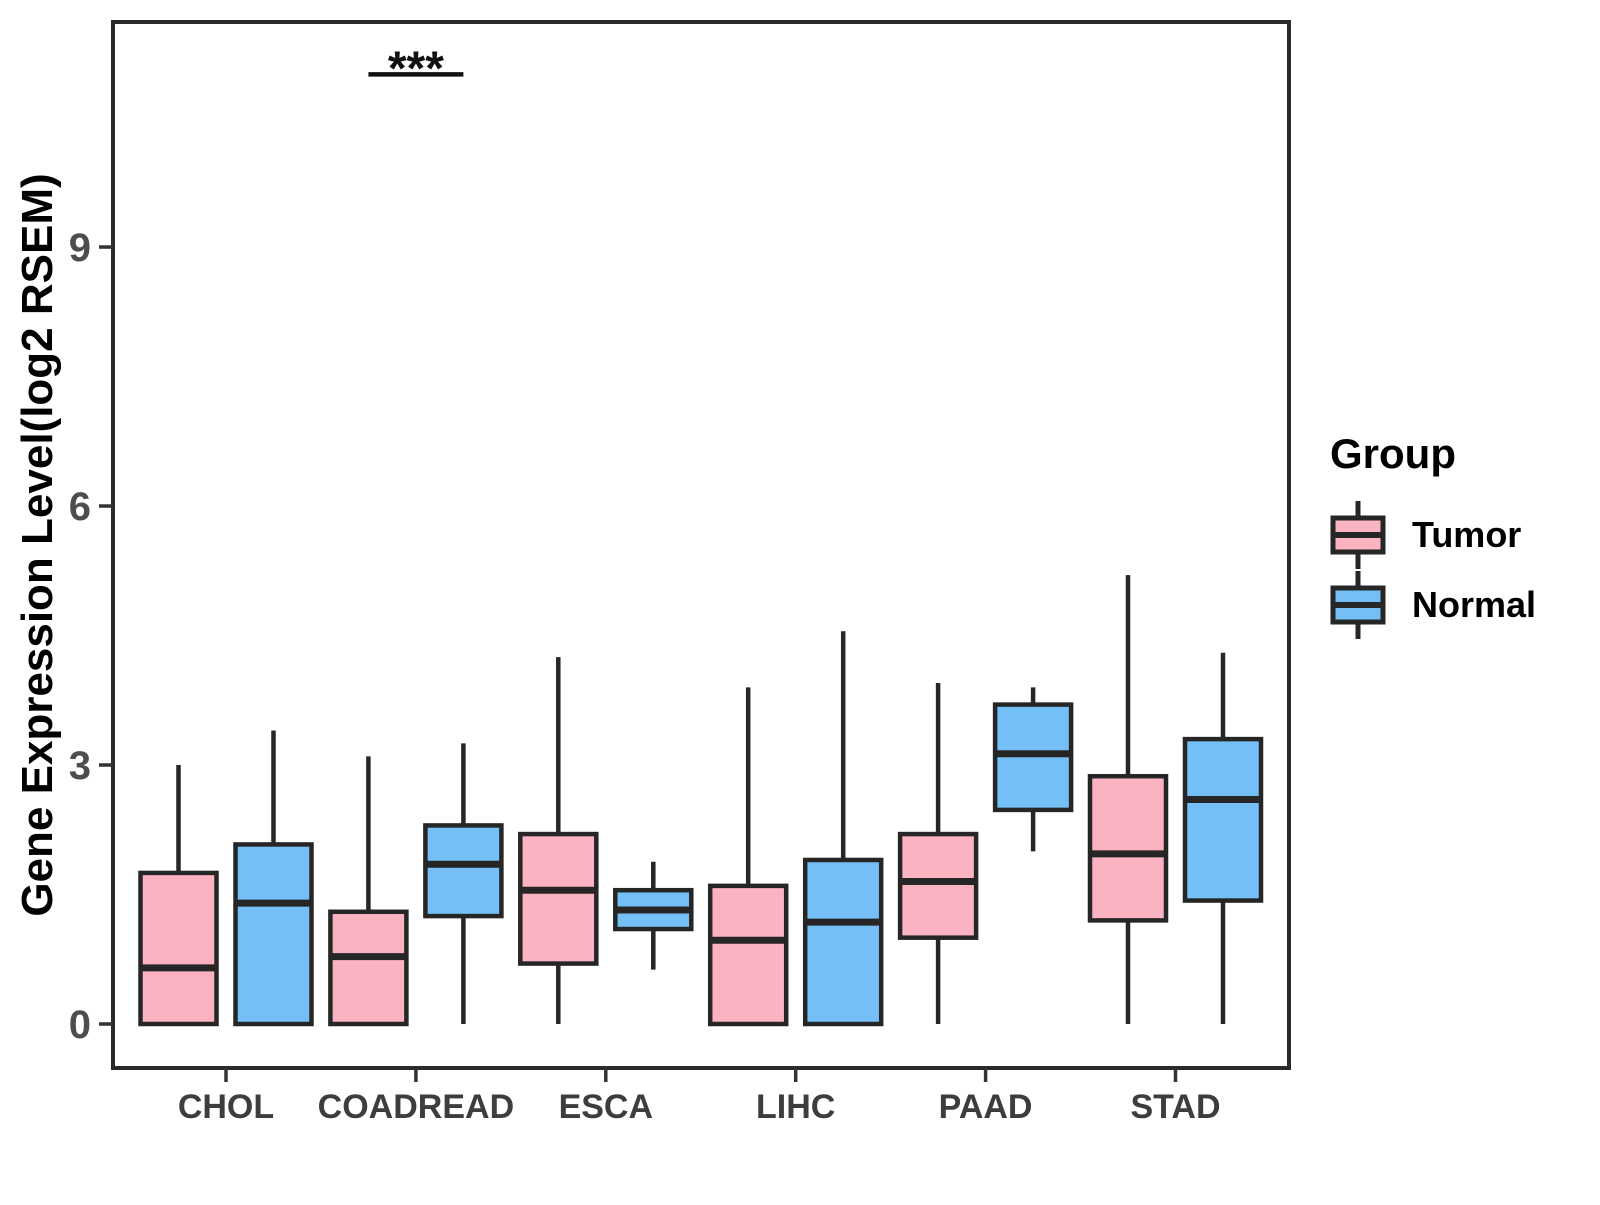 The height and width of the screenshot is (1205, 1600). What do you see at coordinates (1393, 453) in the screenshot?
I see `legend-title: Group` at bounding box center [1393, 453].